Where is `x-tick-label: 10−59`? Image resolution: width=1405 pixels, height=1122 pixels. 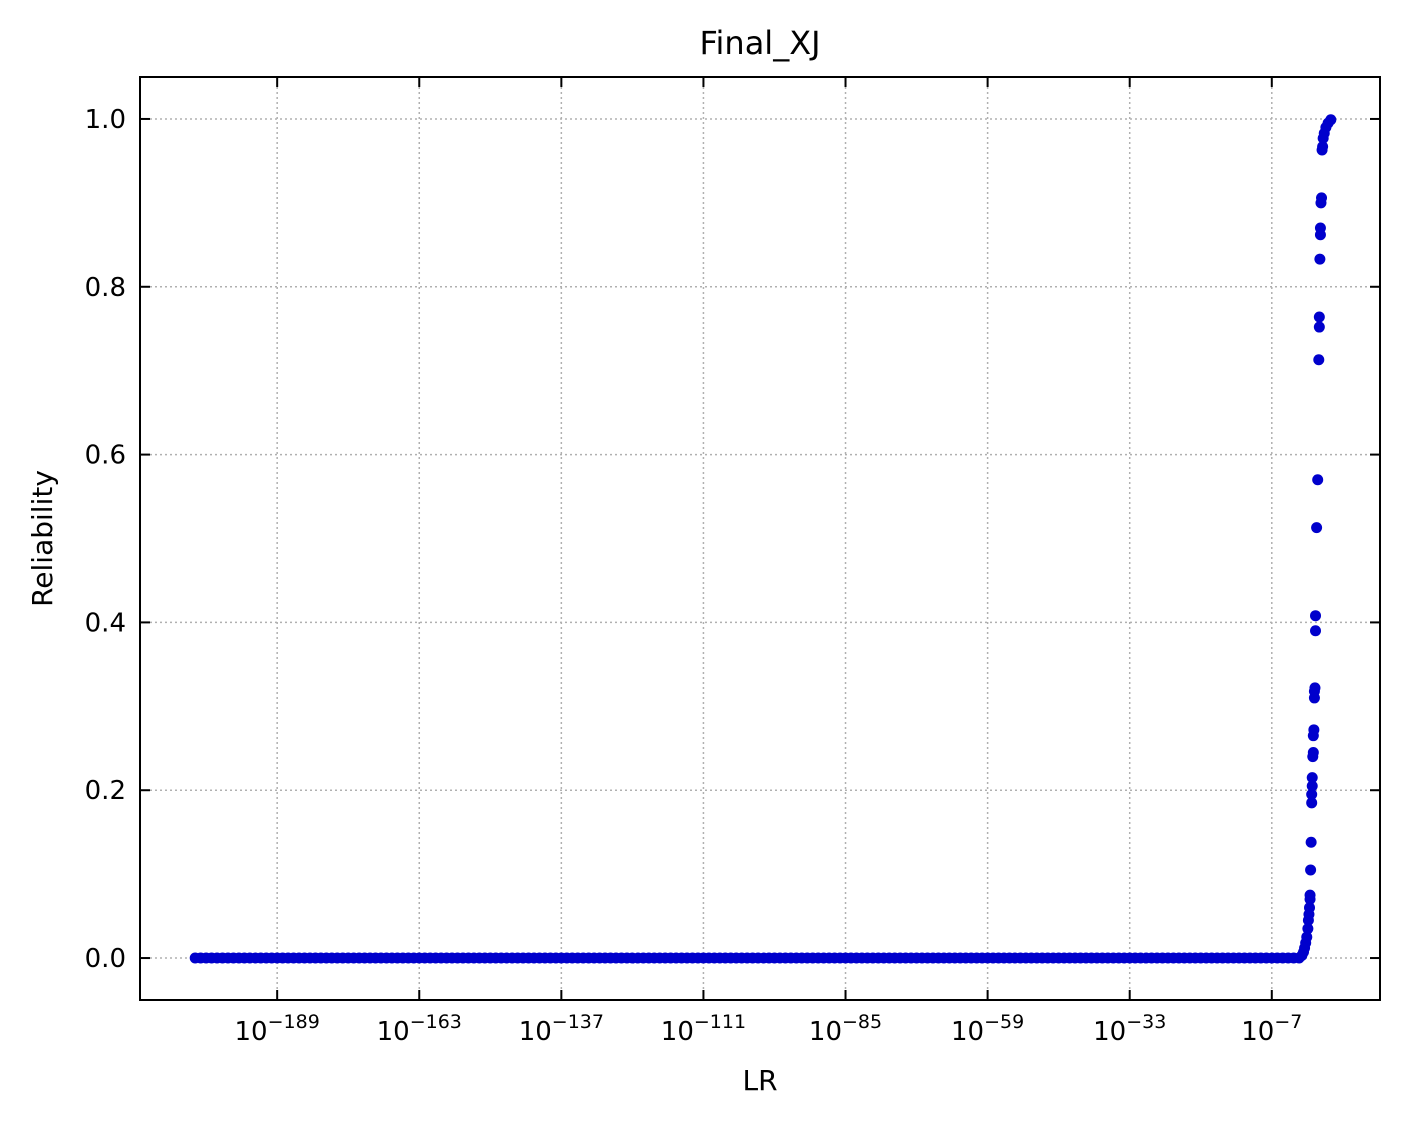 x-tick-label: 10−59 is located at coordinates (987, 1029).